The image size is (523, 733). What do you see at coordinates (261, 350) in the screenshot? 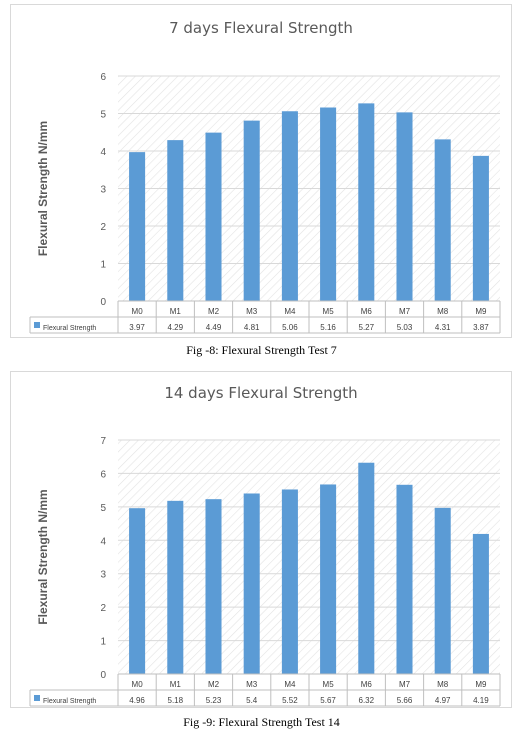
I see `figure-caption-8: Fig -8: Flexural Strength Test 7` at bounding box center [261, 350].